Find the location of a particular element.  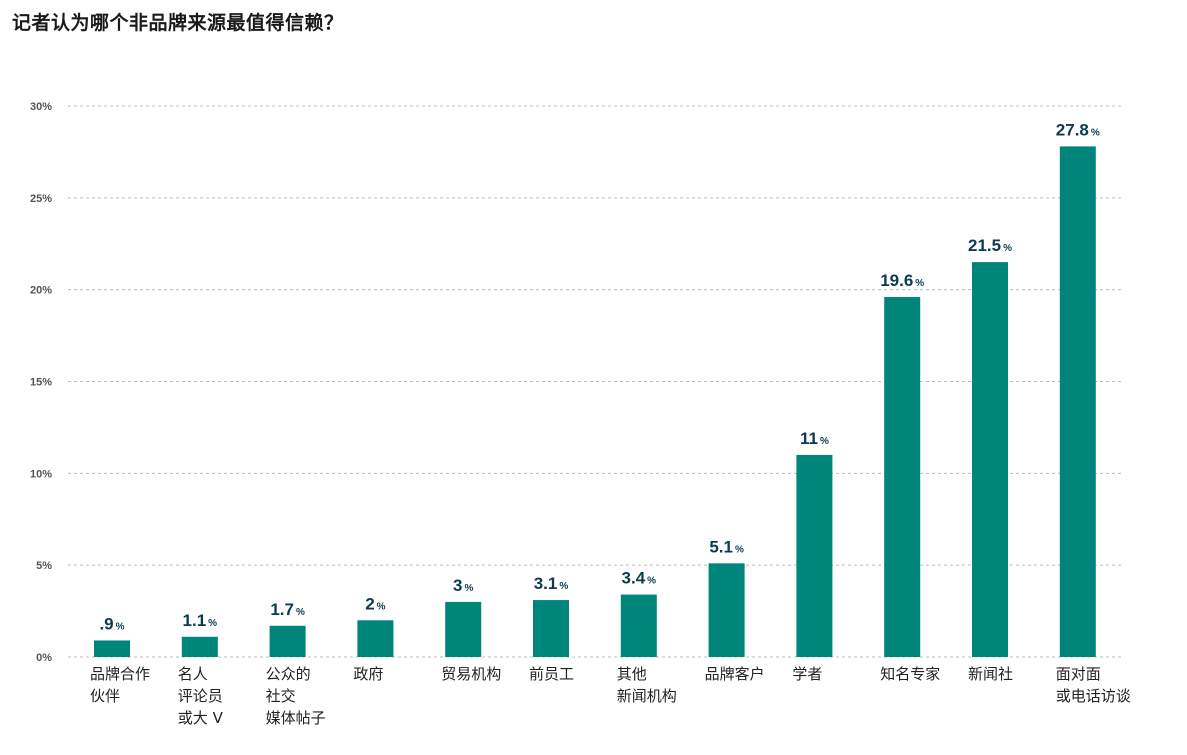

y-tick-label: 0% is located at coordinates (44, 658).